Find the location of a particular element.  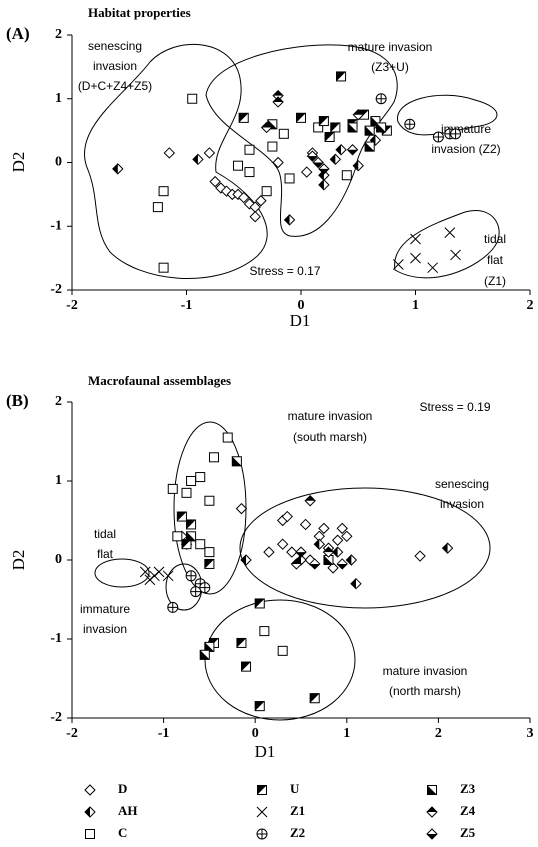

panel-label: (A) is located at coordinates (18, 33).